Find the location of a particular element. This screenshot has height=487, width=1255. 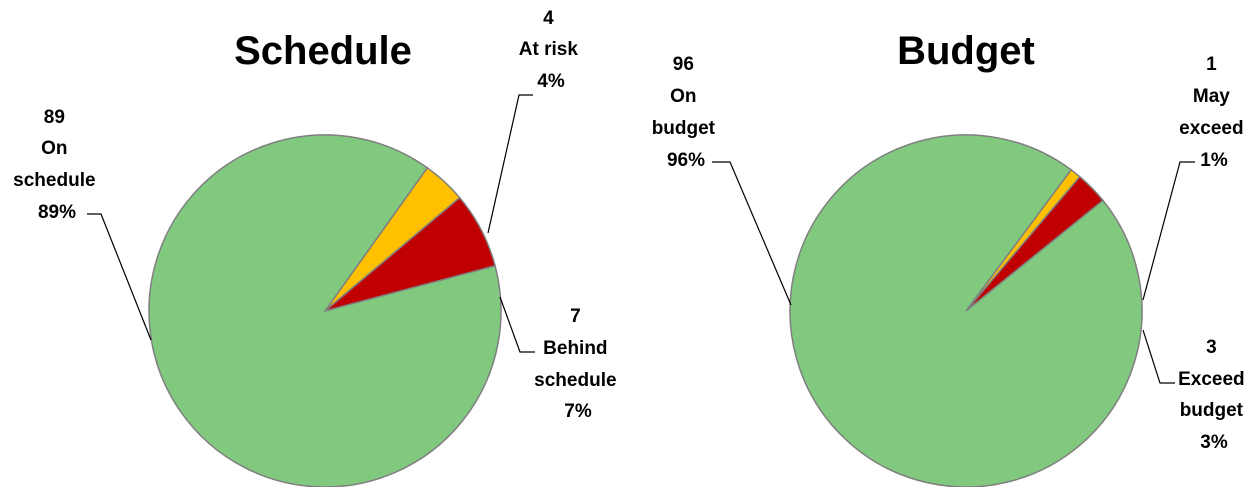

schedule-on-label: 89 On schedule 89% is located at coordinates (57, 165).